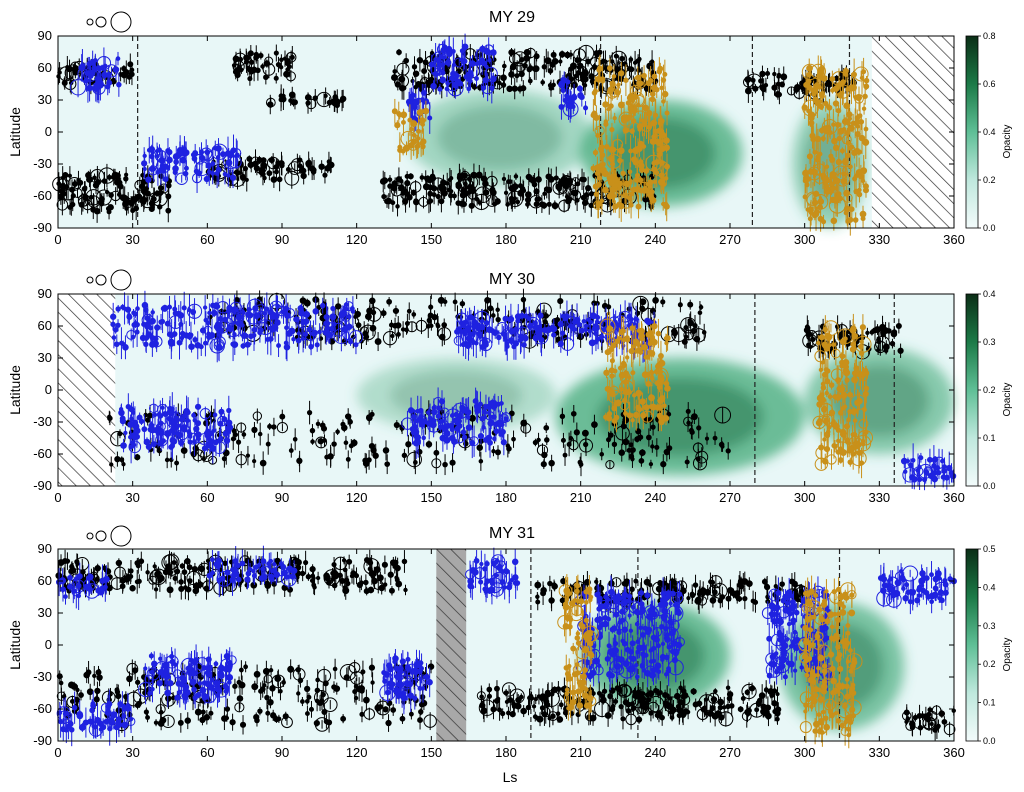 This screenshot has height=792, width=1024. Describe the element at coordinates (121, 22) in the screenshot. I see `size-legend-large-circle` at that location.